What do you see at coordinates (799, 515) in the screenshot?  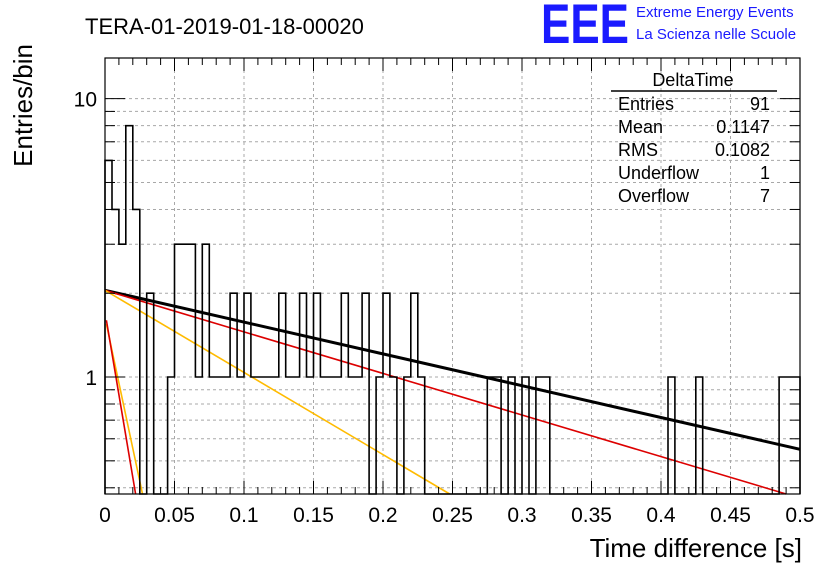 I see `x-tick-label: 0.5` at bounding box center [799, 515].